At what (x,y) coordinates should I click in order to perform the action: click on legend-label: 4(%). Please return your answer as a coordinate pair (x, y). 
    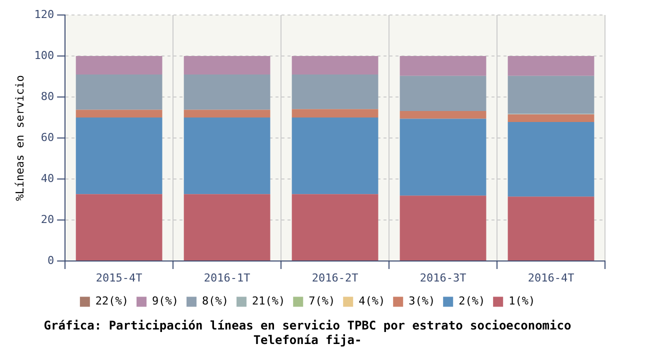
    Looking at the image, I should click on (372, 301).